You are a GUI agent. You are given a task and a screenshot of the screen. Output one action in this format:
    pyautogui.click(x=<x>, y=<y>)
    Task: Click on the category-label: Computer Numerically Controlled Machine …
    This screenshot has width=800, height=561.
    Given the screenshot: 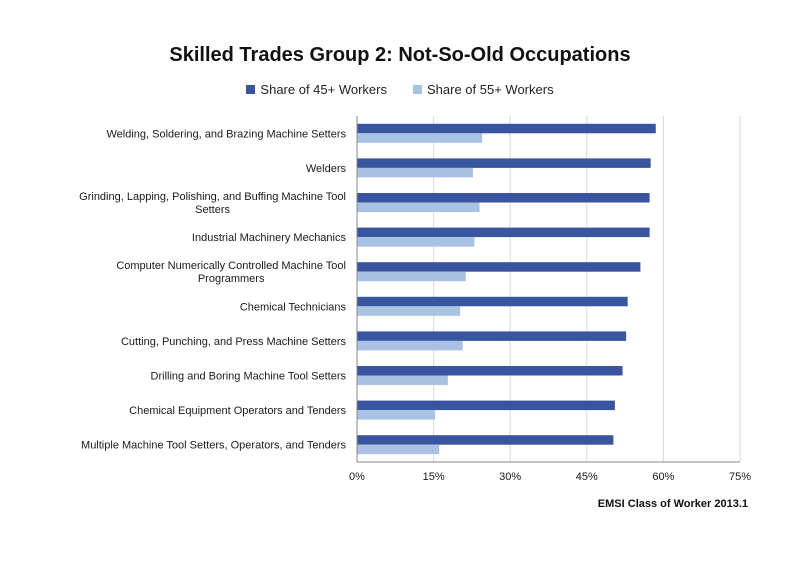 What is the action you would take?
    pyautogui.click(x=231, y=272)
    